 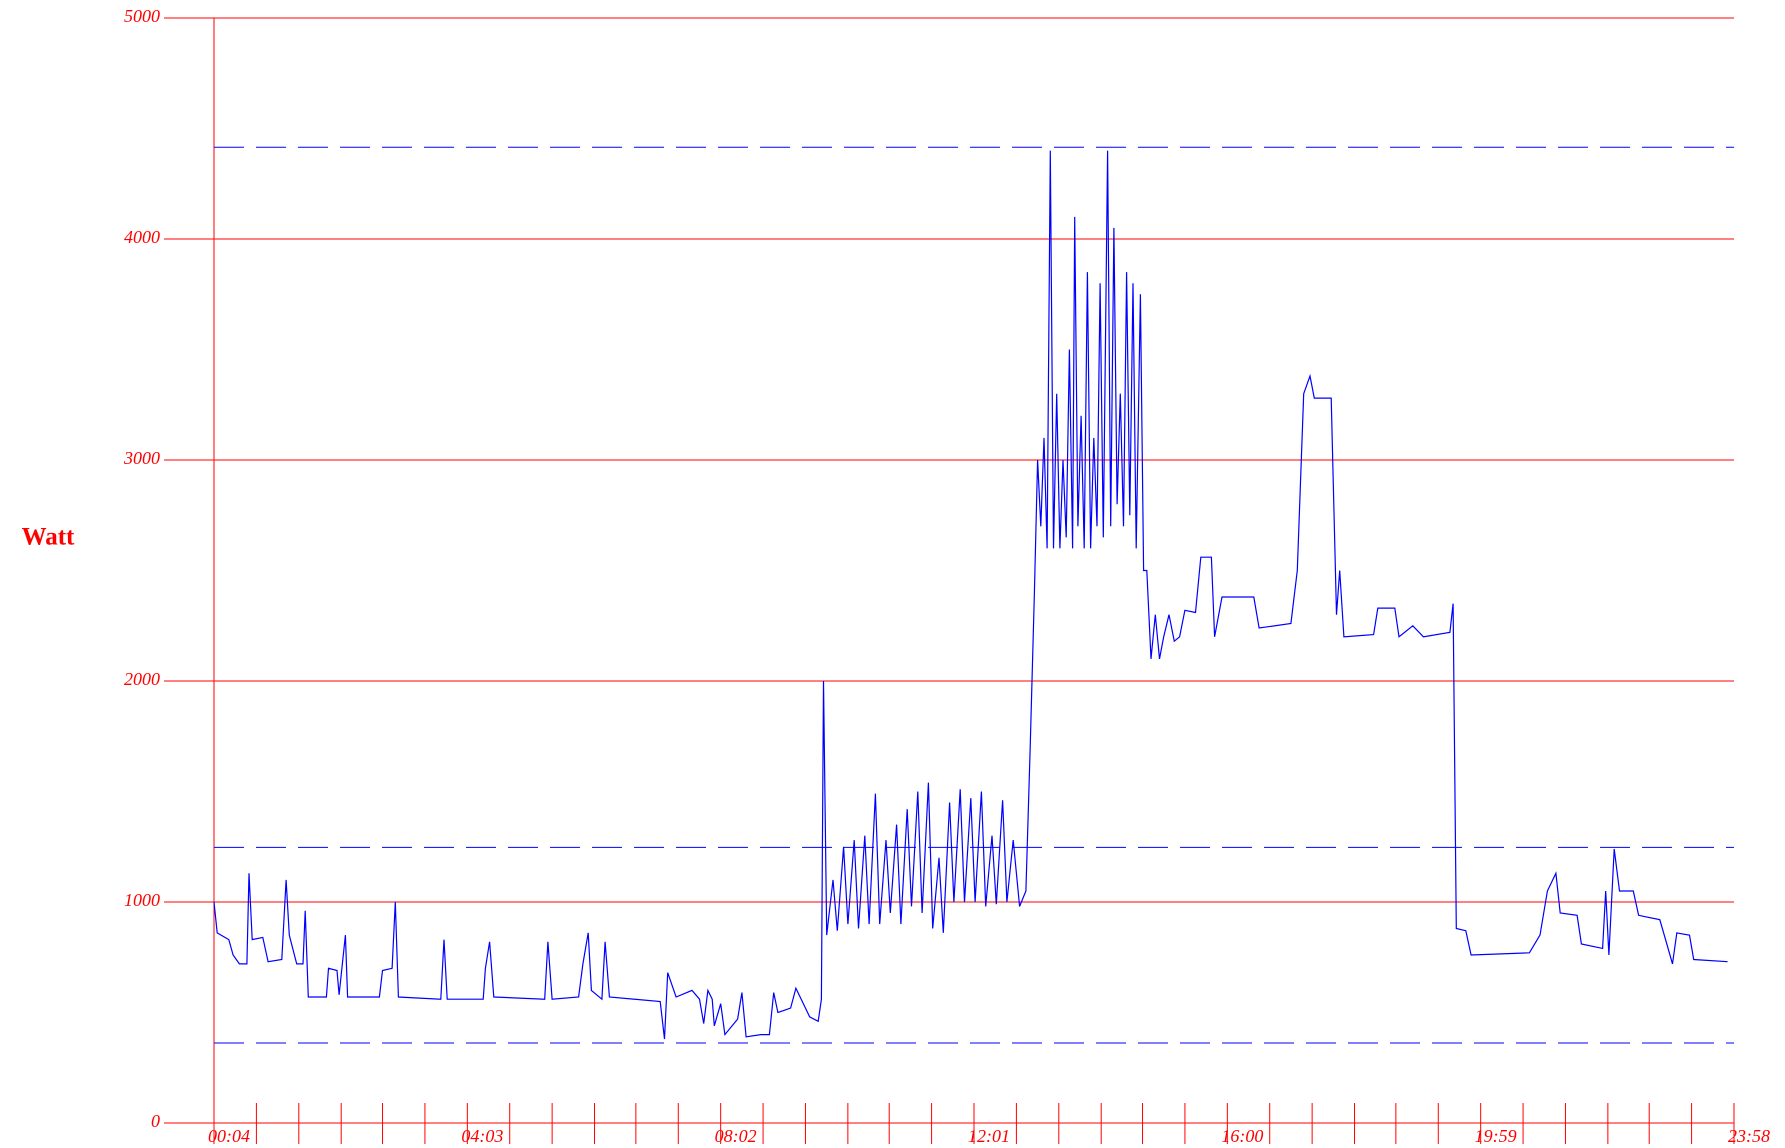 What do you see at coordinates (142, 679) in the screenshot?
I see `y-tick-label: 2000` at bounding box center [142, 679].